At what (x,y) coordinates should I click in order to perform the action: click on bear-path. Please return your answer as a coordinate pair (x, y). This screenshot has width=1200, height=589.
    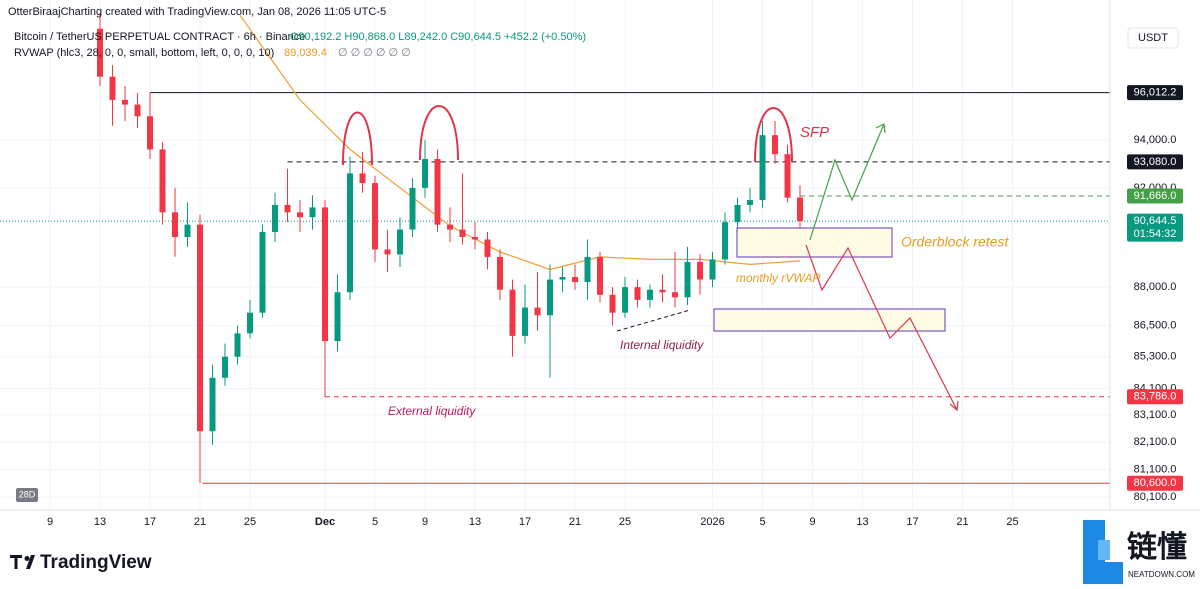
    Looking at the image, I should click on (881, 327).